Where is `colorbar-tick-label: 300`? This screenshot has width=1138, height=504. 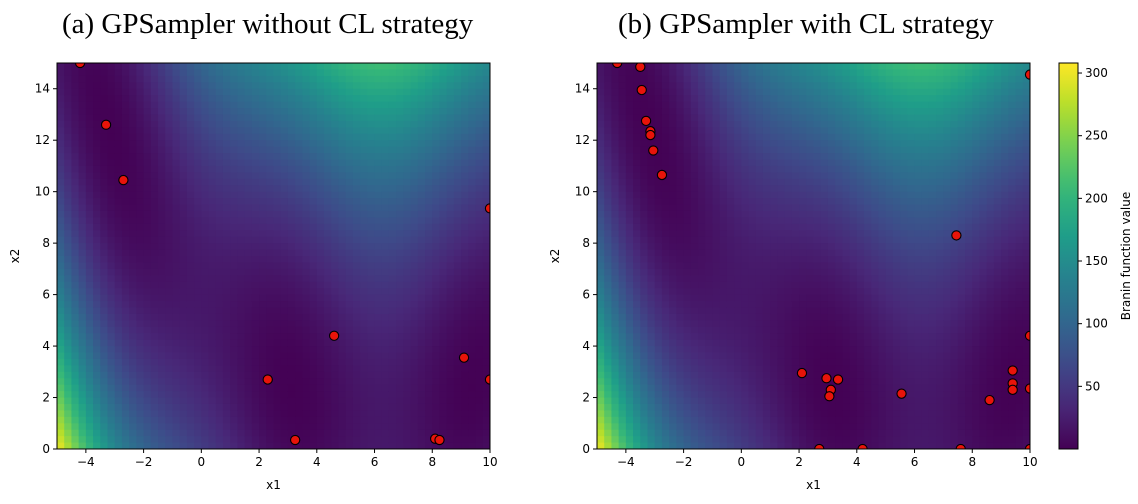
colorbar-tick-label: 300 is located at coordinates (1096, 73).